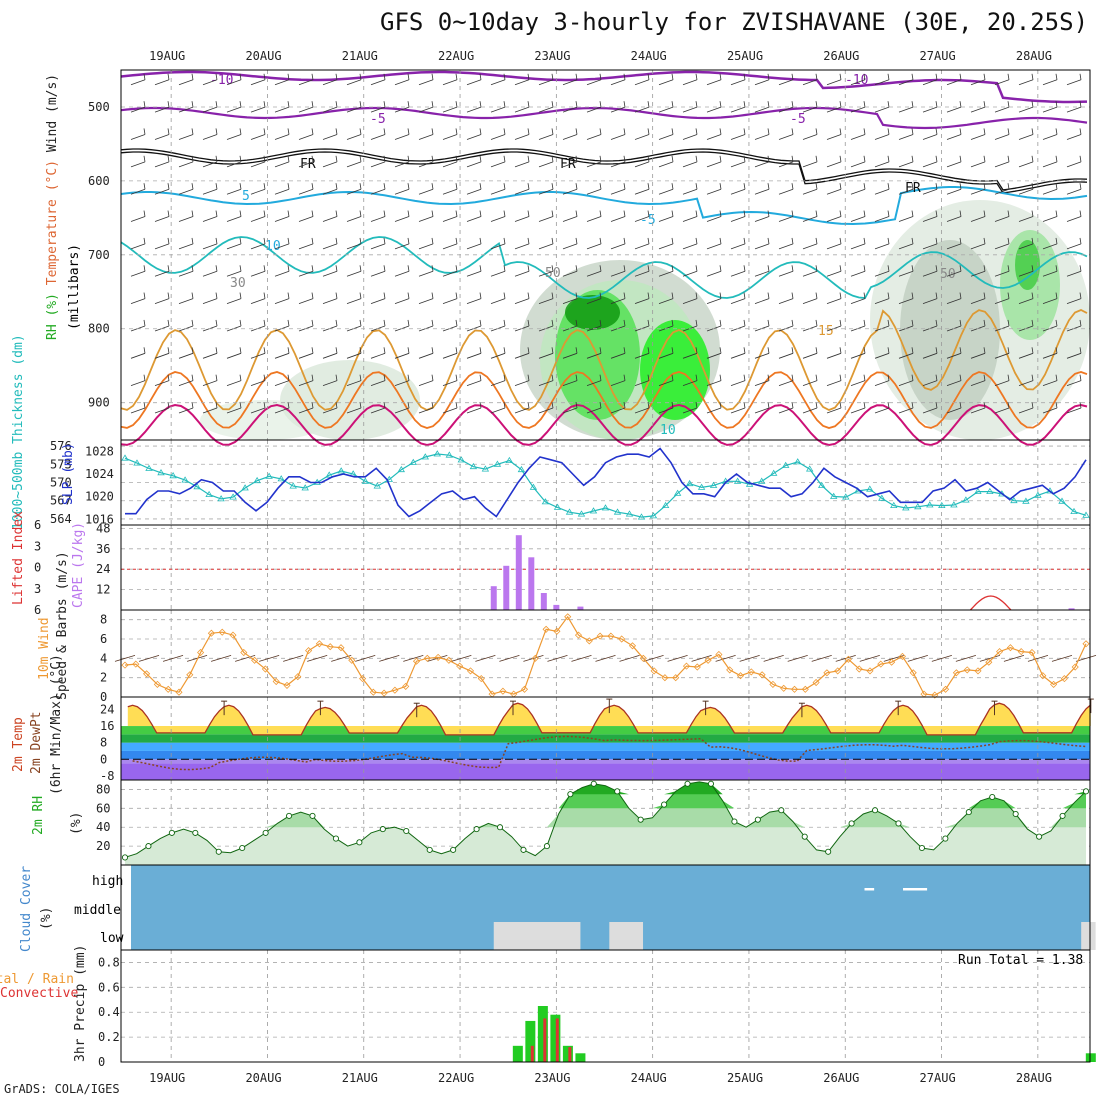 Image resolution: width=1100 pixels, height=1100 pixels. I want to click on pressure-tick-label: 800, so click(99, 329).